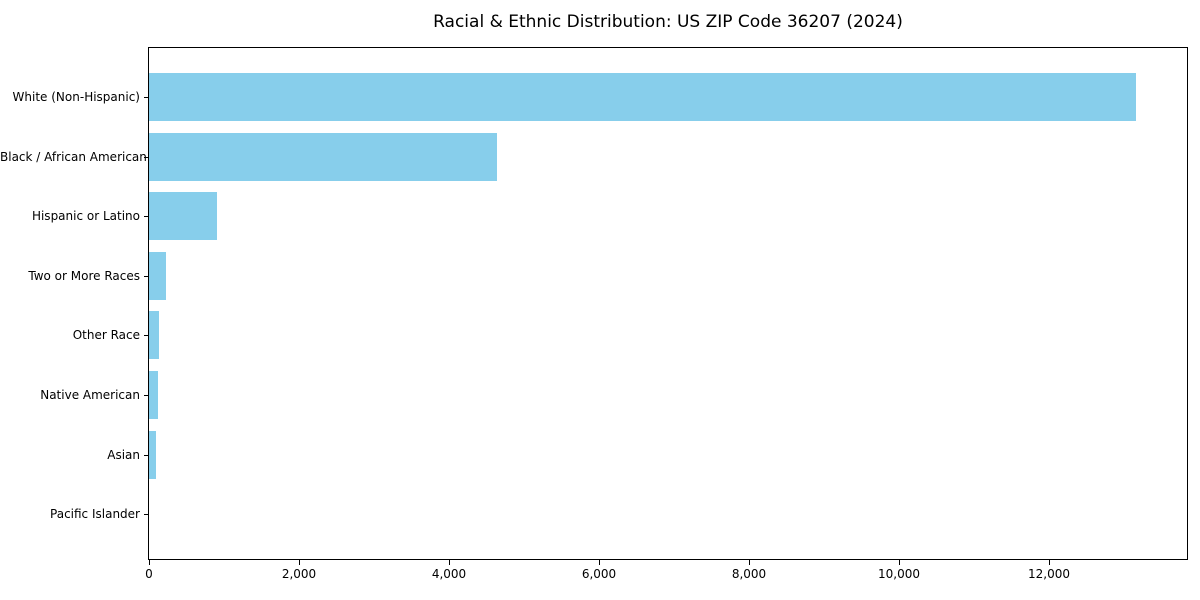 This screenshot has height=600, width=1200. I want to click on x-tick-label: 12,000, so click(1049, 574).